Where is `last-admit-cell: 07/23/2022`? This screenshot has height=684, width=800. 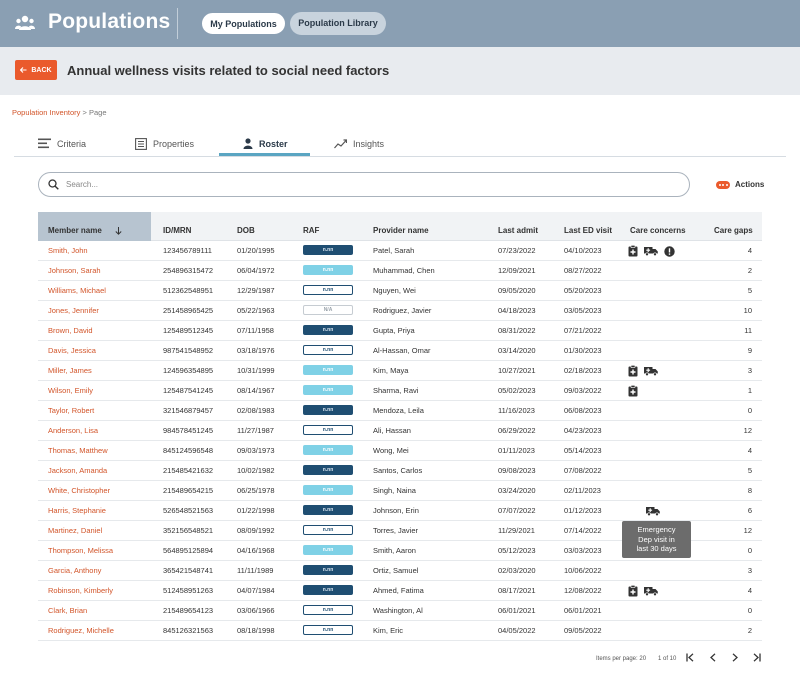
last-admit-cell: 07/23/2022 is located at coordinates (517, 250).